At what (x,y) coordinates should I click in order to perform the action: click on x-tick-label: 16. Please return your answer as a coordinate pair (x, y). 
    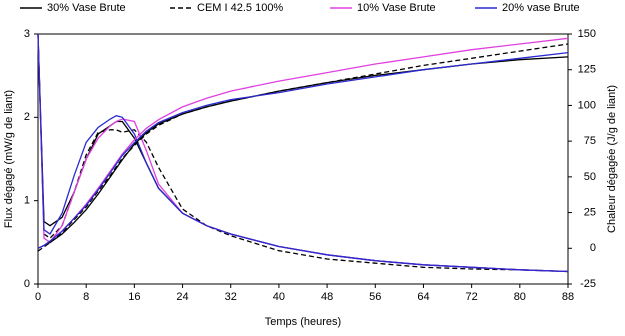
    Looking at the image, I should click on (134, 297).